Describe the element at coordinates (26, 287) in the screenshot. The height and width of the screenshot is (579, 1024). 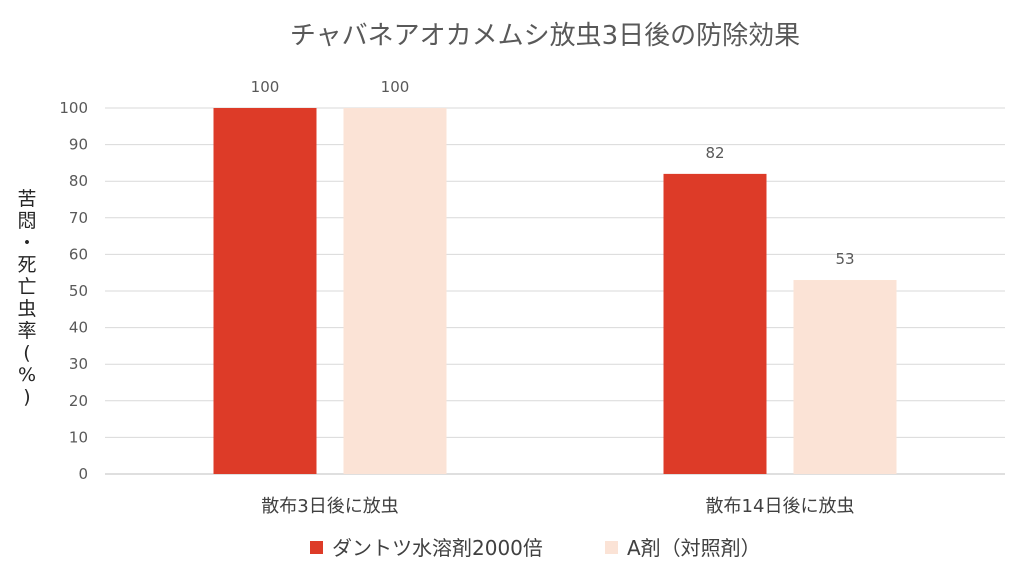
I see `y-axis-label-char: 亡` at that location.